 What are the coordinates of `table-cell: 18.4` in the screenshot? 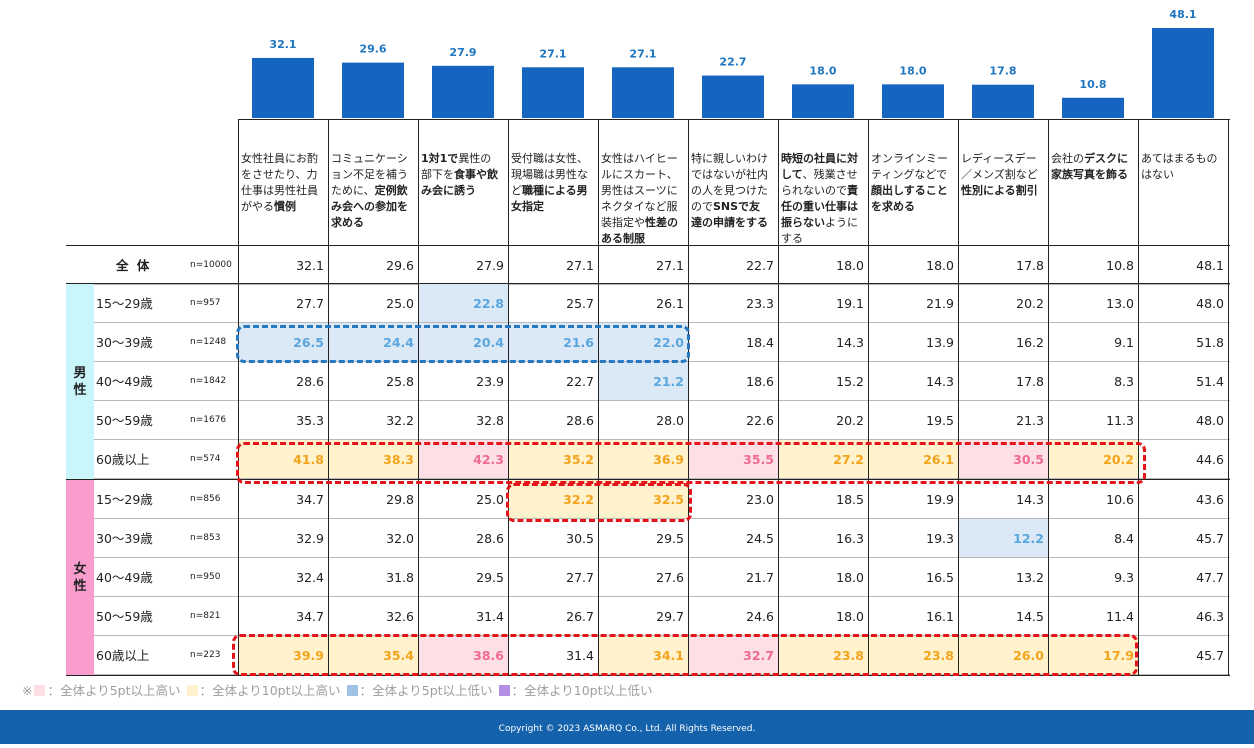 It's located at (760, 342).